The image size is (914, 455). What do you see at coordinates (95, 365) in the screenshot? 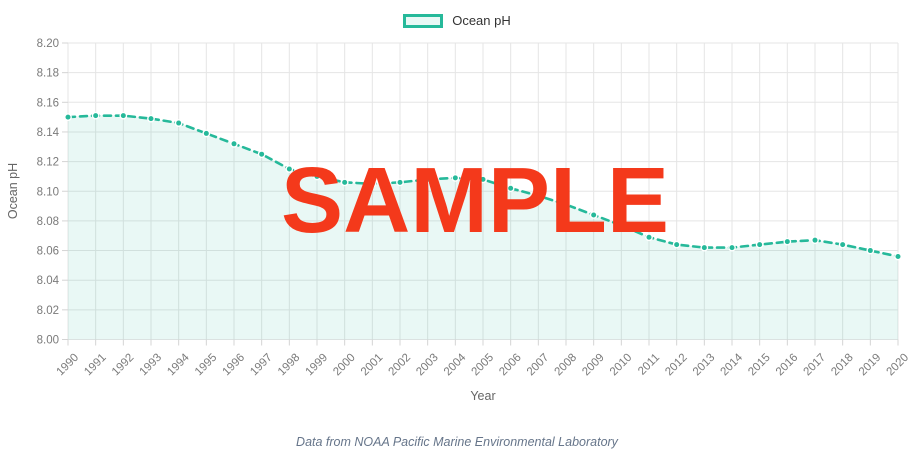
I see `x-tick-label: 1991` at bounding box center [95, 365].